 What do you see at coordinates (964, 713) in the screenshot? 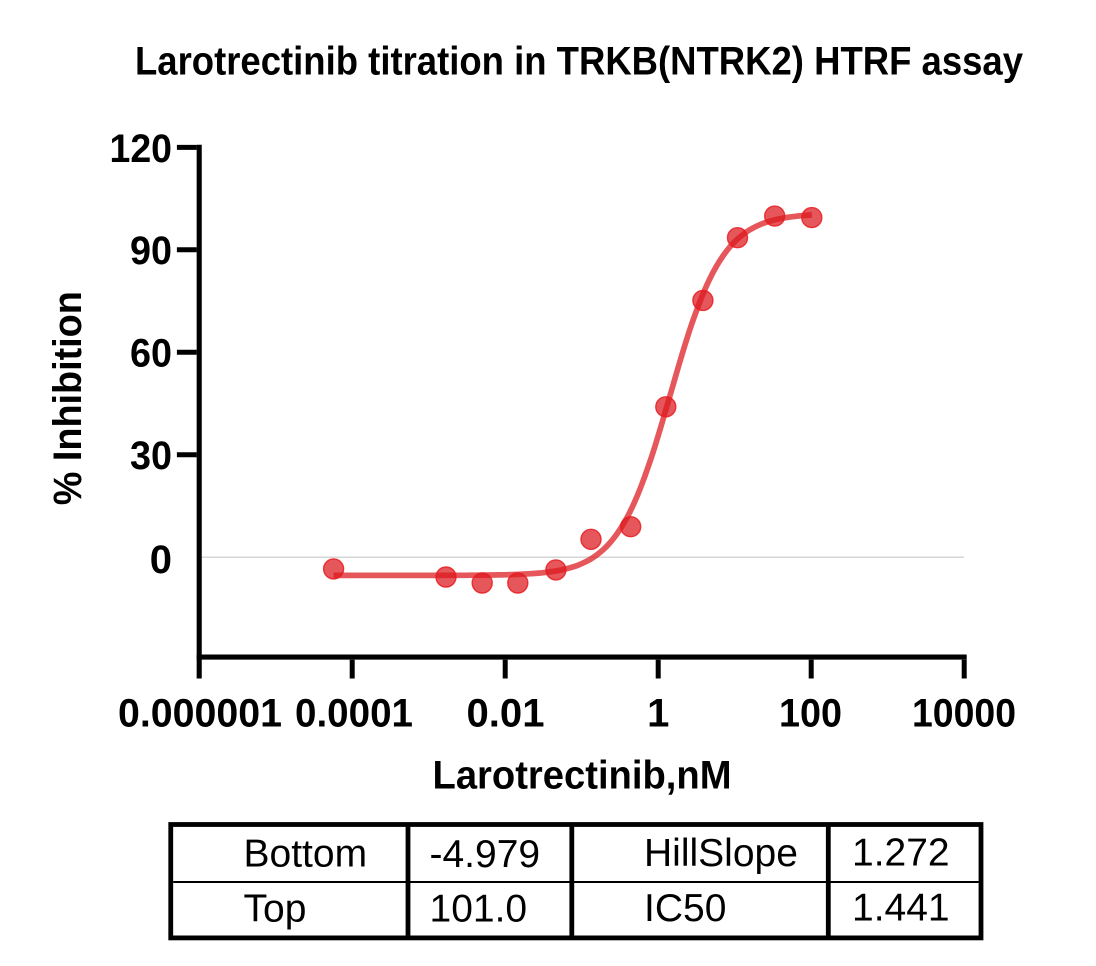
I see `svg-text: 10000` at bounding box center [964, 713].